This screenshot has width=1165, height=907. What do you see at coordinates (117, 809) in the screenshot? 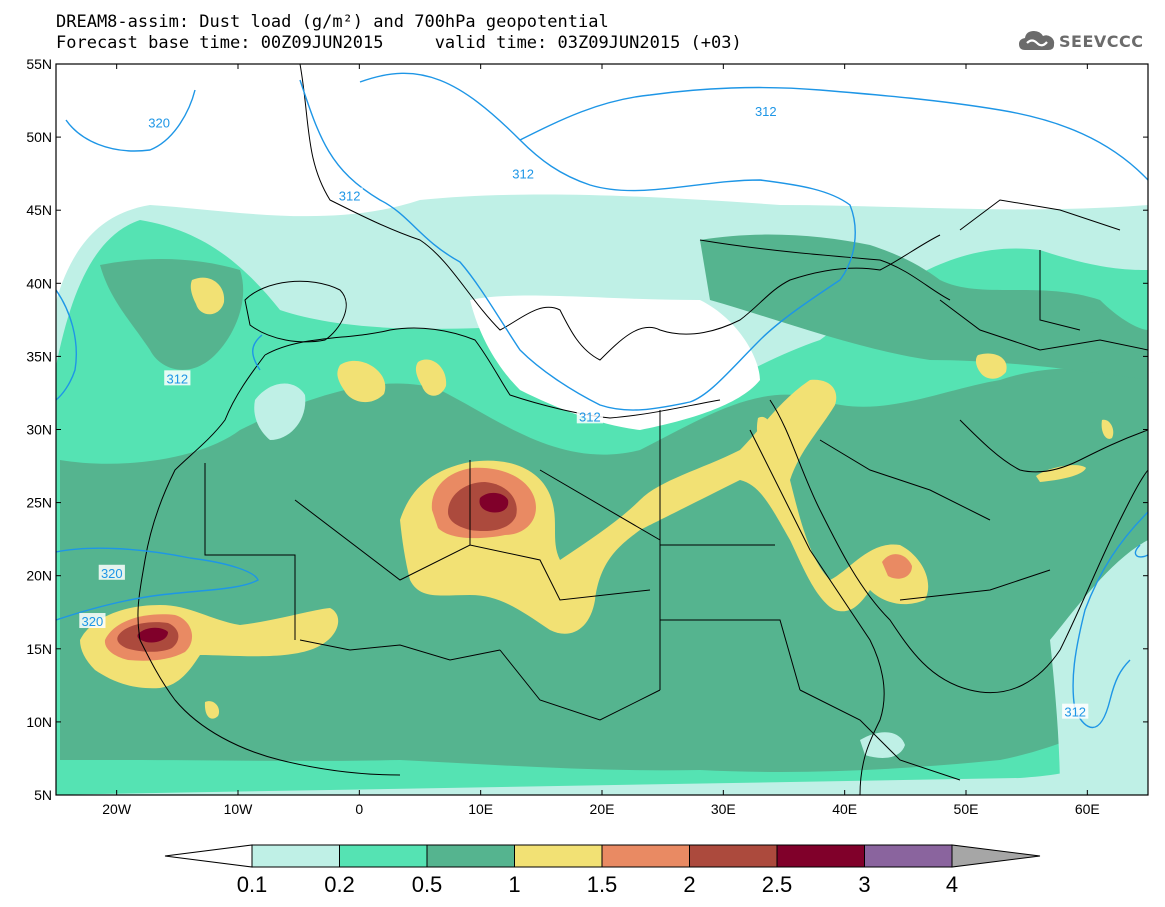
I see `lon-label-20W: 20W` at bounding box center [117, 809].